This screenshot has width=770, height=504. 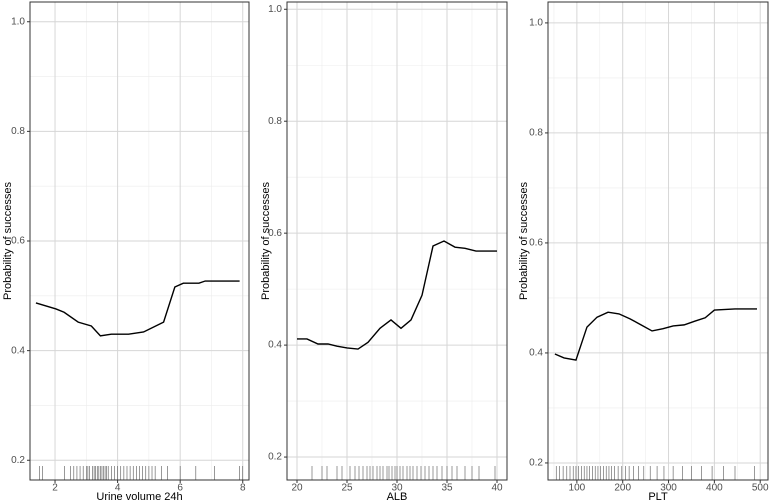 What do you see at coordinates (658, 497) in the screenshot?
I see `x-axis-title: PLT` at bounding box center [658, 497].